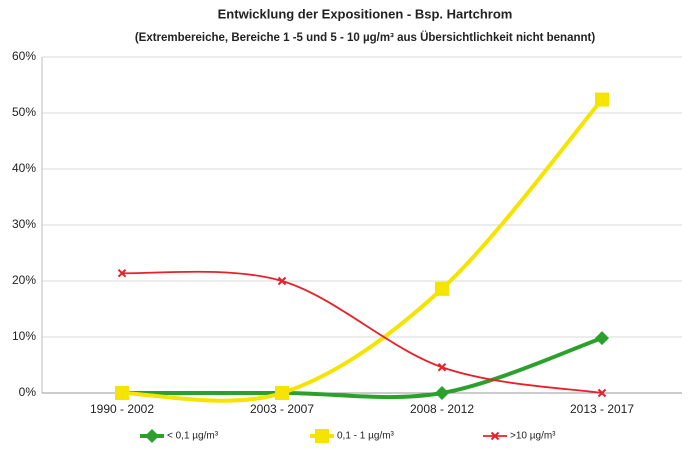 Image resolution: width=690 pixels, height=450 pixels. I want to click on y-tick-label: 0%, so click(28, 392).